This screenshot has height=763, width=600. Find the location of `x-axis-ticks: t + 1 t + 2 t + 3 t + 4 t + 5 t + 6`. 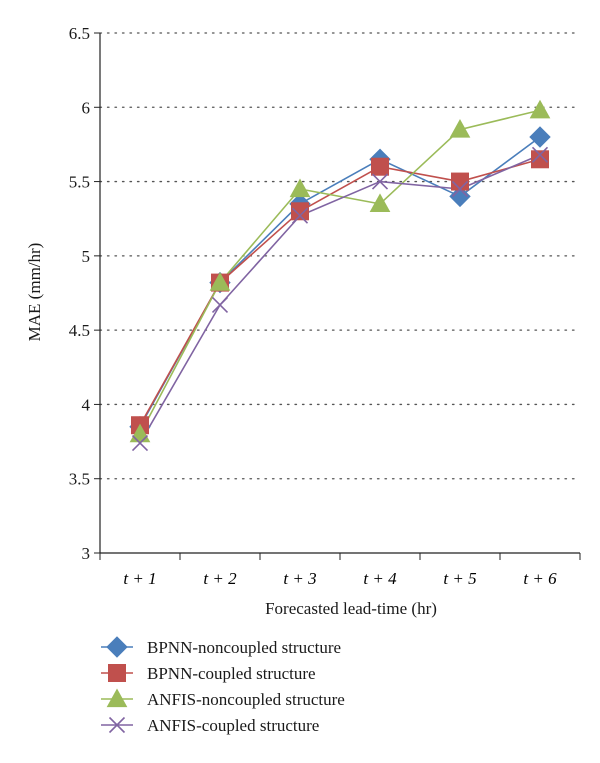

x-axis-ticks: t + 1 t + 2 t + 3 t + 4 t + 5 t + 6 is located at coordinates (340, 570).